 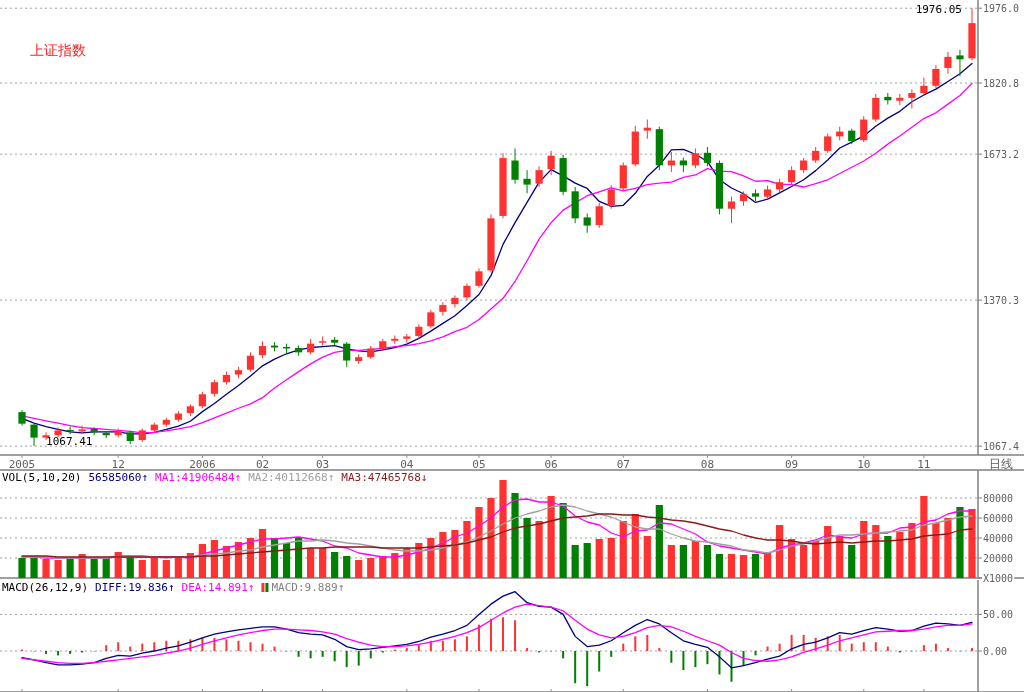 What do you see at coordinates (995, 652) in the screenshot?
I see `y-tick-label: 0.00` at bounding box center [995, 652].